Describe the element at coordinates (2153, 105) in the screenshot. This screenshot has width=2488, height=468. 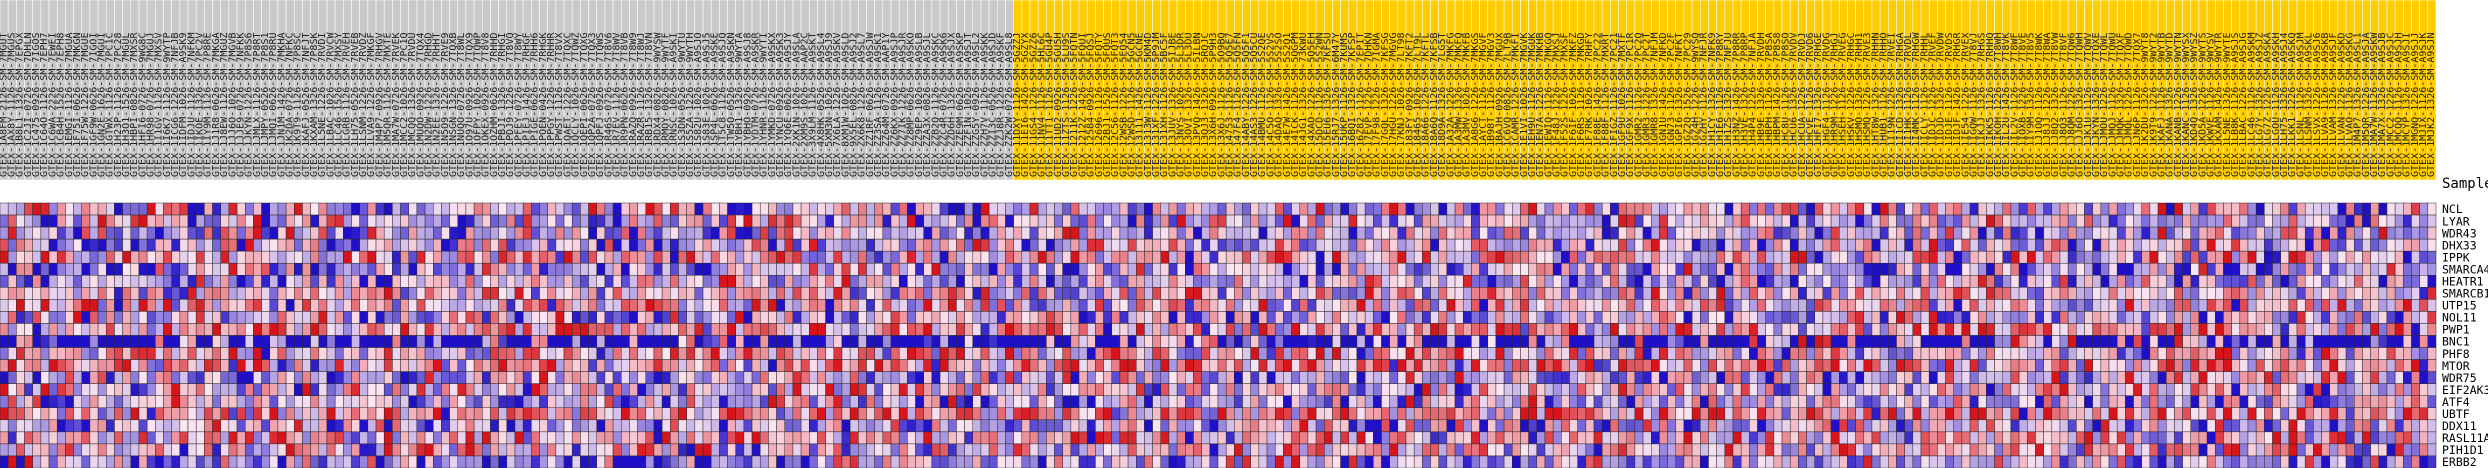
I see `column-label: GTEX-1K9T9-1226-SM-9WYT2` at that location.